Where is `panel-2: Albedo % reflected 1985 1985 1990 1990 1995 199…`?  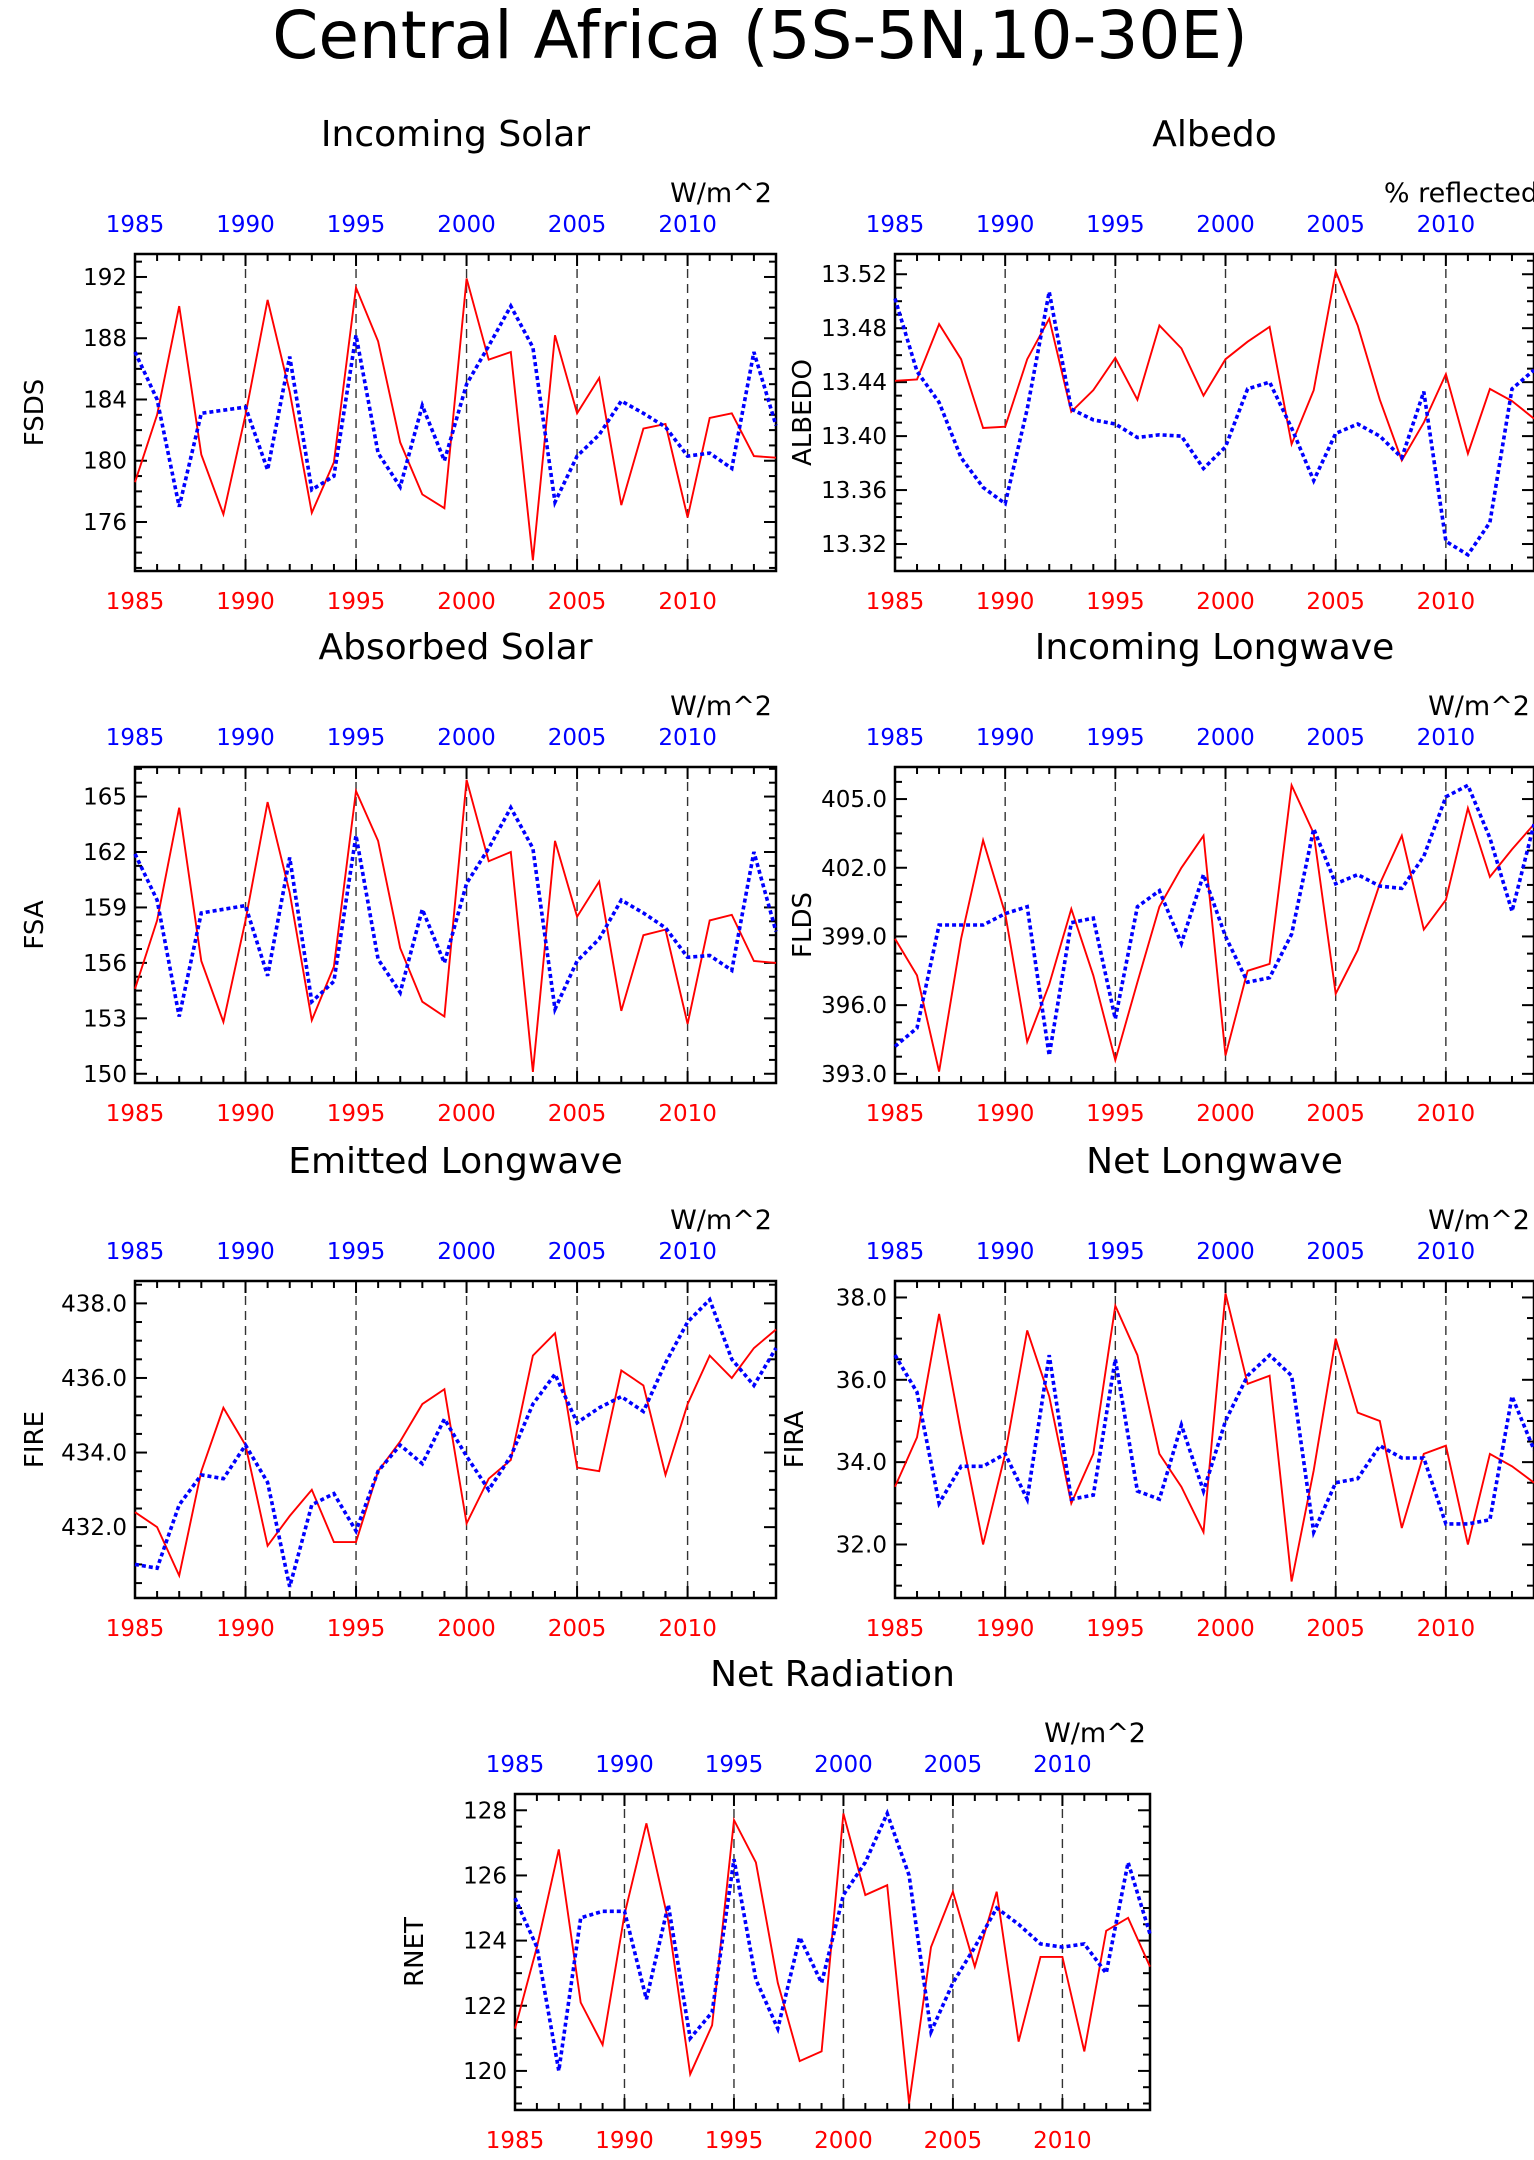 panel-2: Albedo % reflected 1985 1985 1990 1990 1995 199… is located at coordinates (1161, 364).